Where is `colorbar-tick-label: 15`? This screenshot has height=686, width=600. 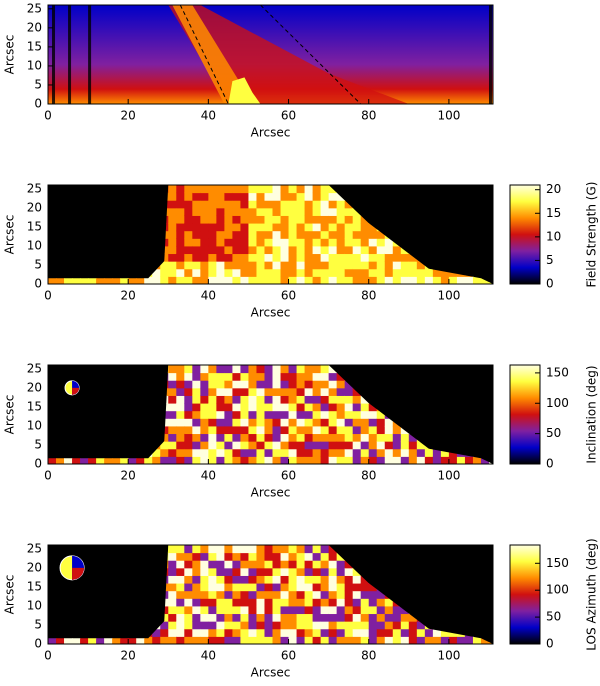
colorbar-tick-label: 15 is located at coordinates (553, 213).